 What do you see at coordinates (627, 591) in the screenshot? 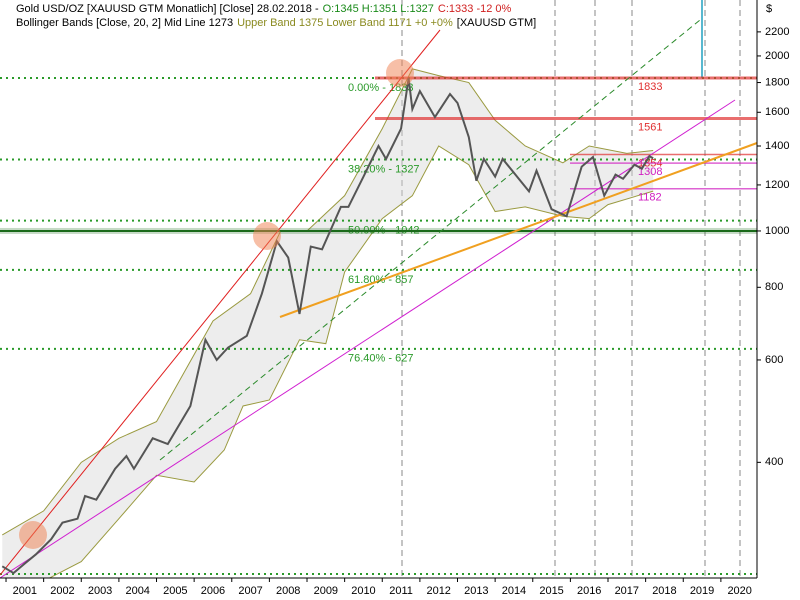
I see `x-tick-label: 2017` at bounding box center [627, 591].